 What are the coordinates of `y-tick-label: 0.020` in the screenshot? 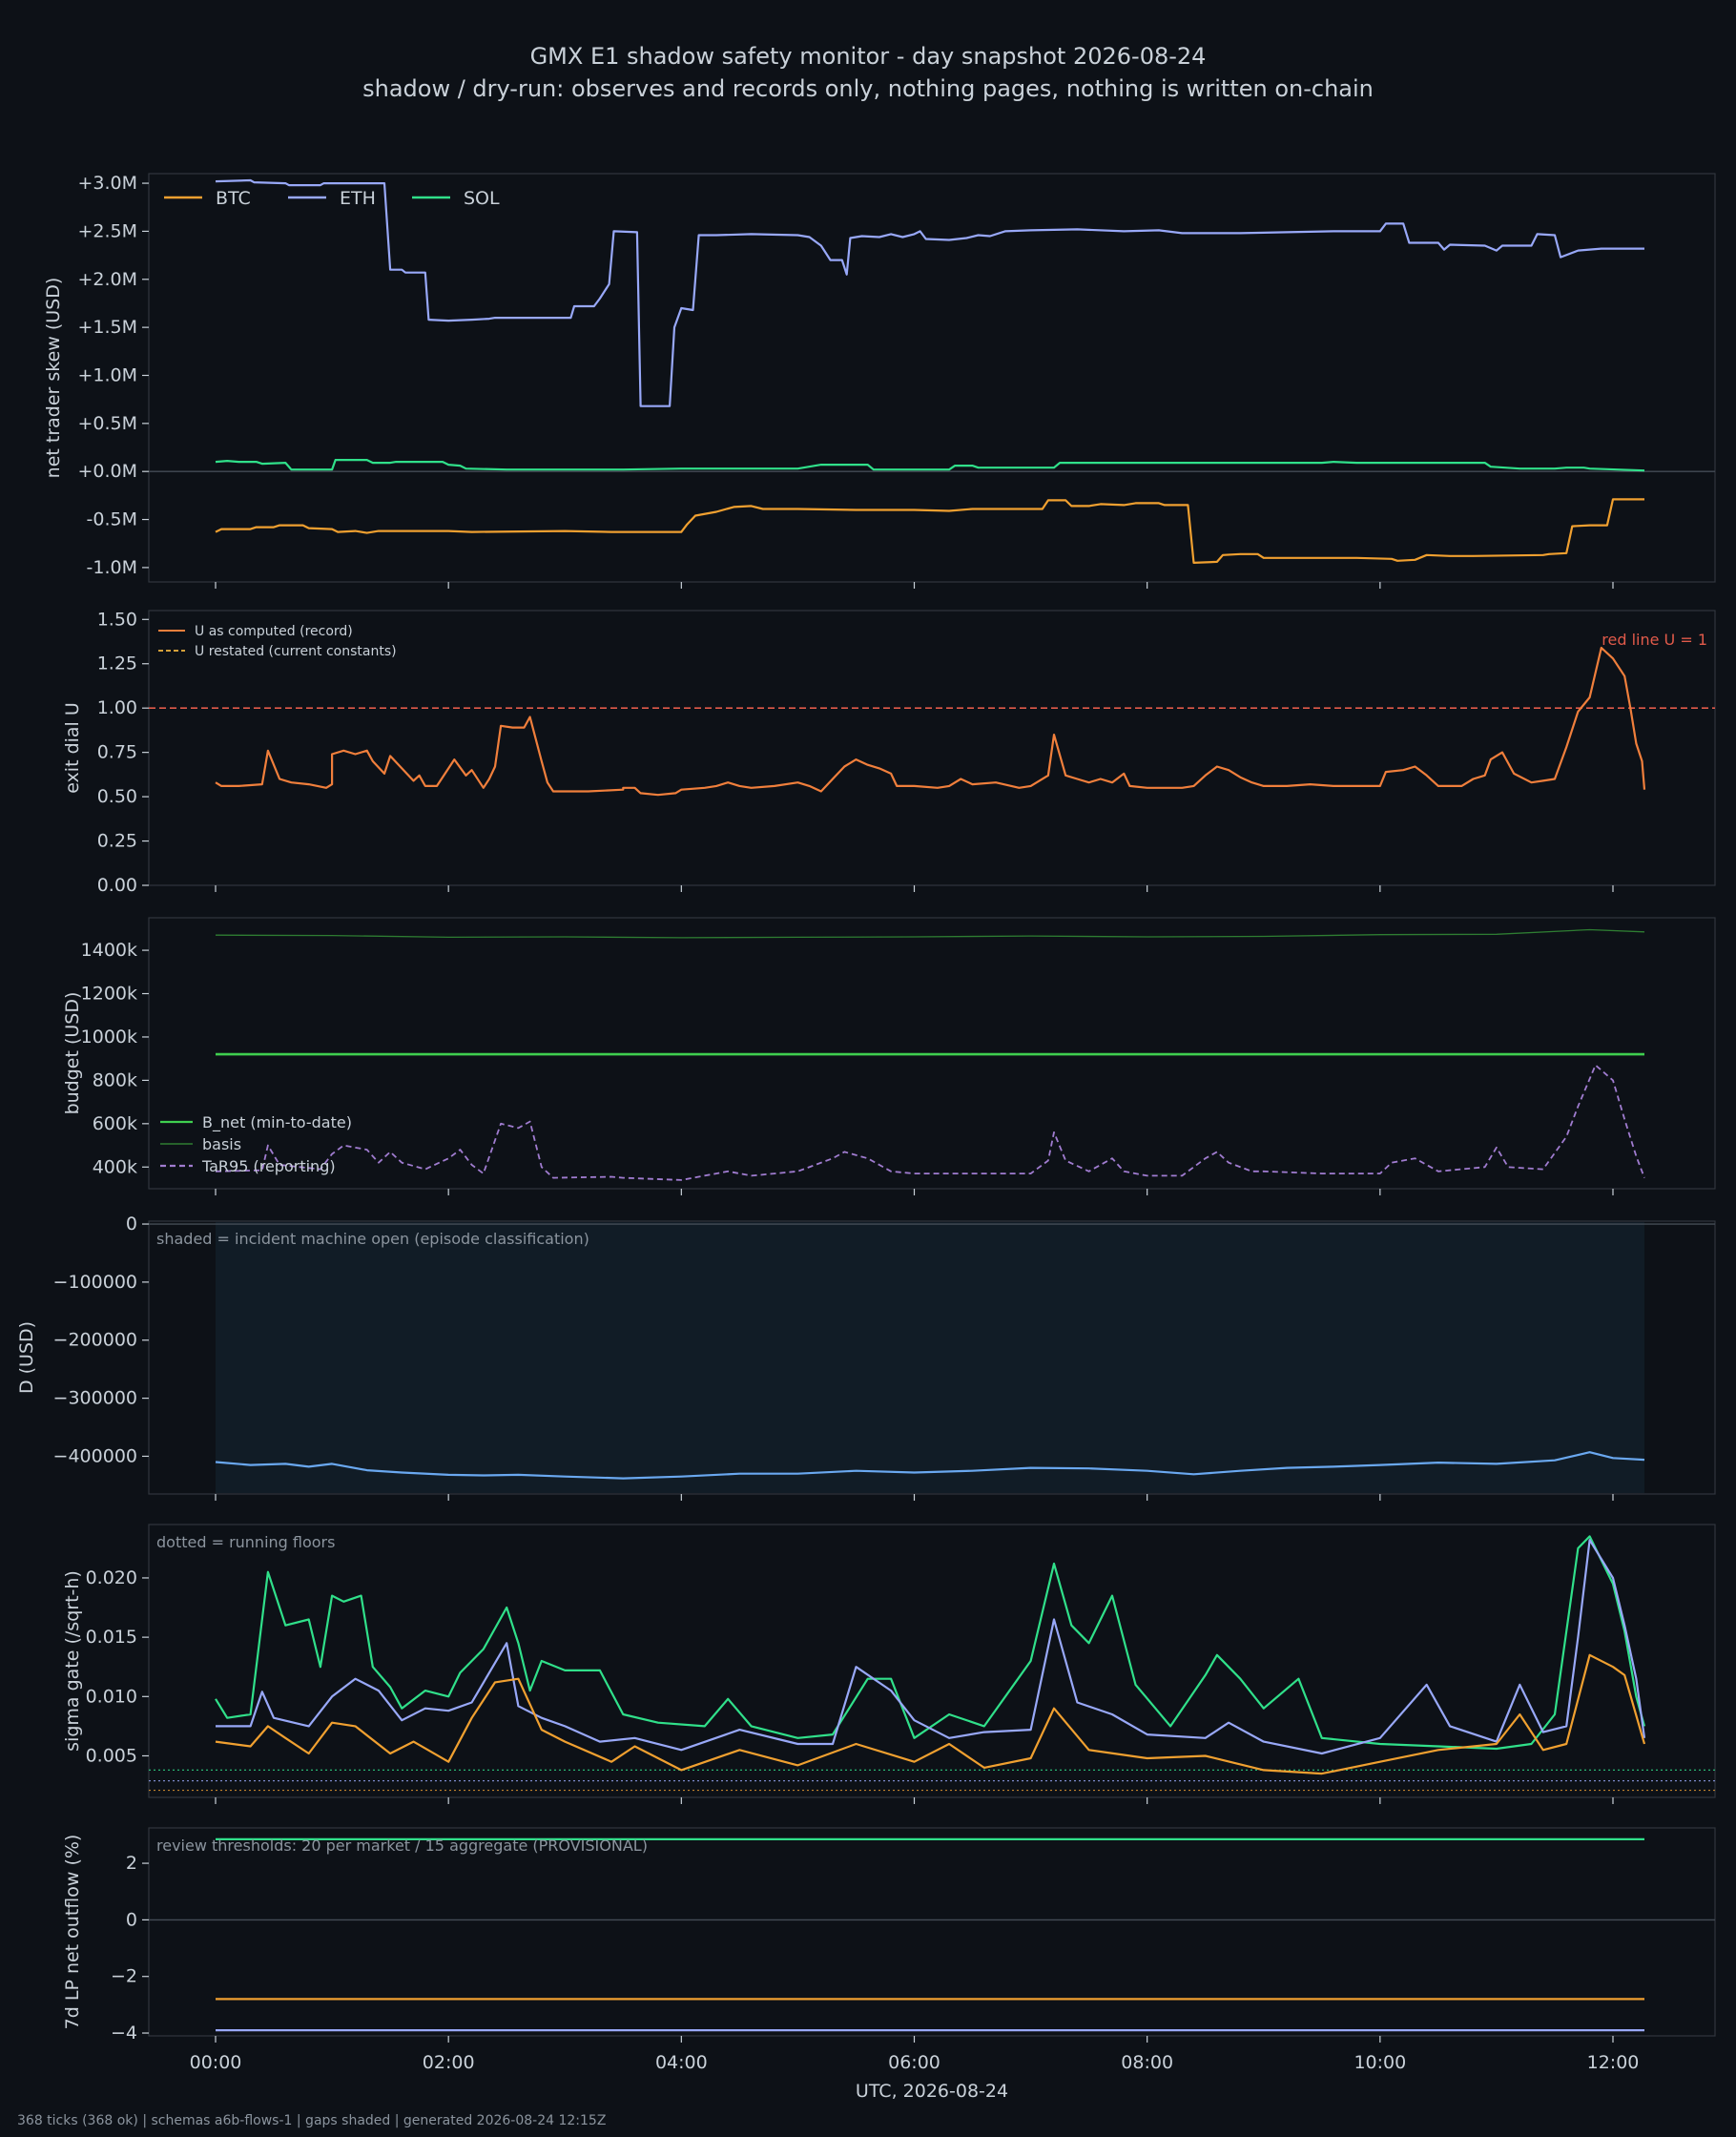 It's located at (111, 1577).